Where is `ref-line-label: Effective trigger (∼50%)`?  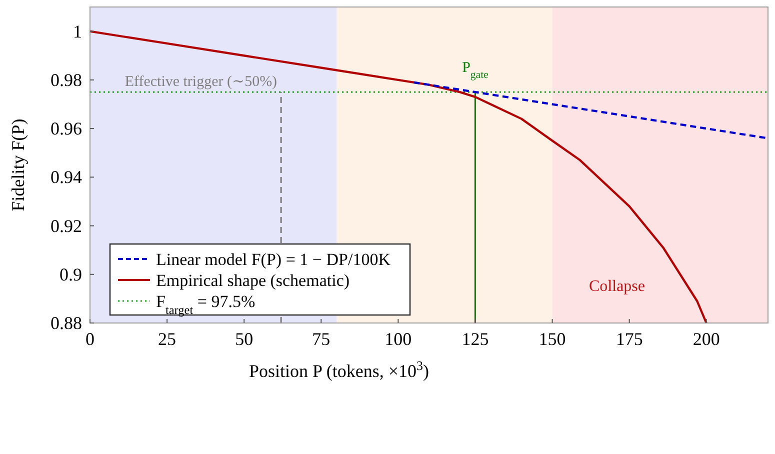 ref-line-label: Effective trigger (∼50%) is located at coordinates (201, 82).